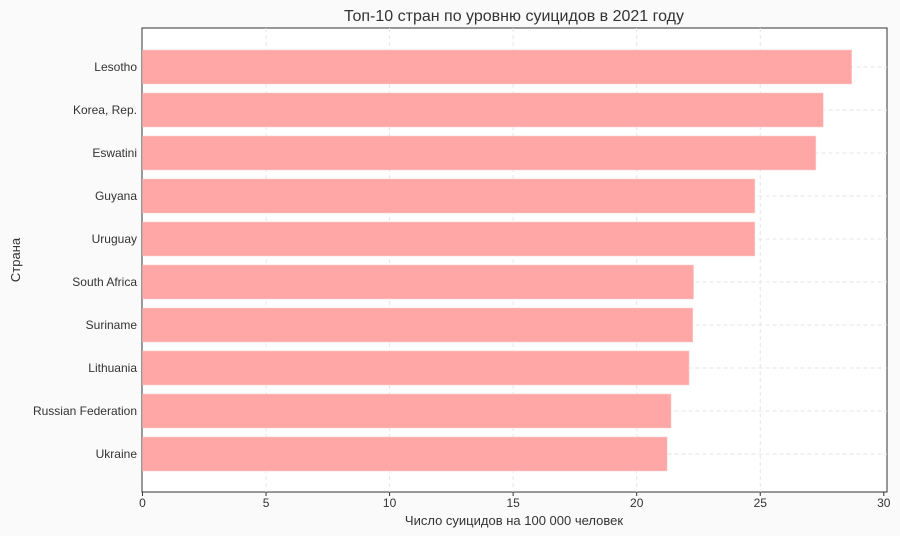 The width and height of the screenshot is (900, 536). What do you see at coordinates (114, 239) in the screenshot?
I see `y-tick-label: Uruguay` at bounding box center [114, 239].